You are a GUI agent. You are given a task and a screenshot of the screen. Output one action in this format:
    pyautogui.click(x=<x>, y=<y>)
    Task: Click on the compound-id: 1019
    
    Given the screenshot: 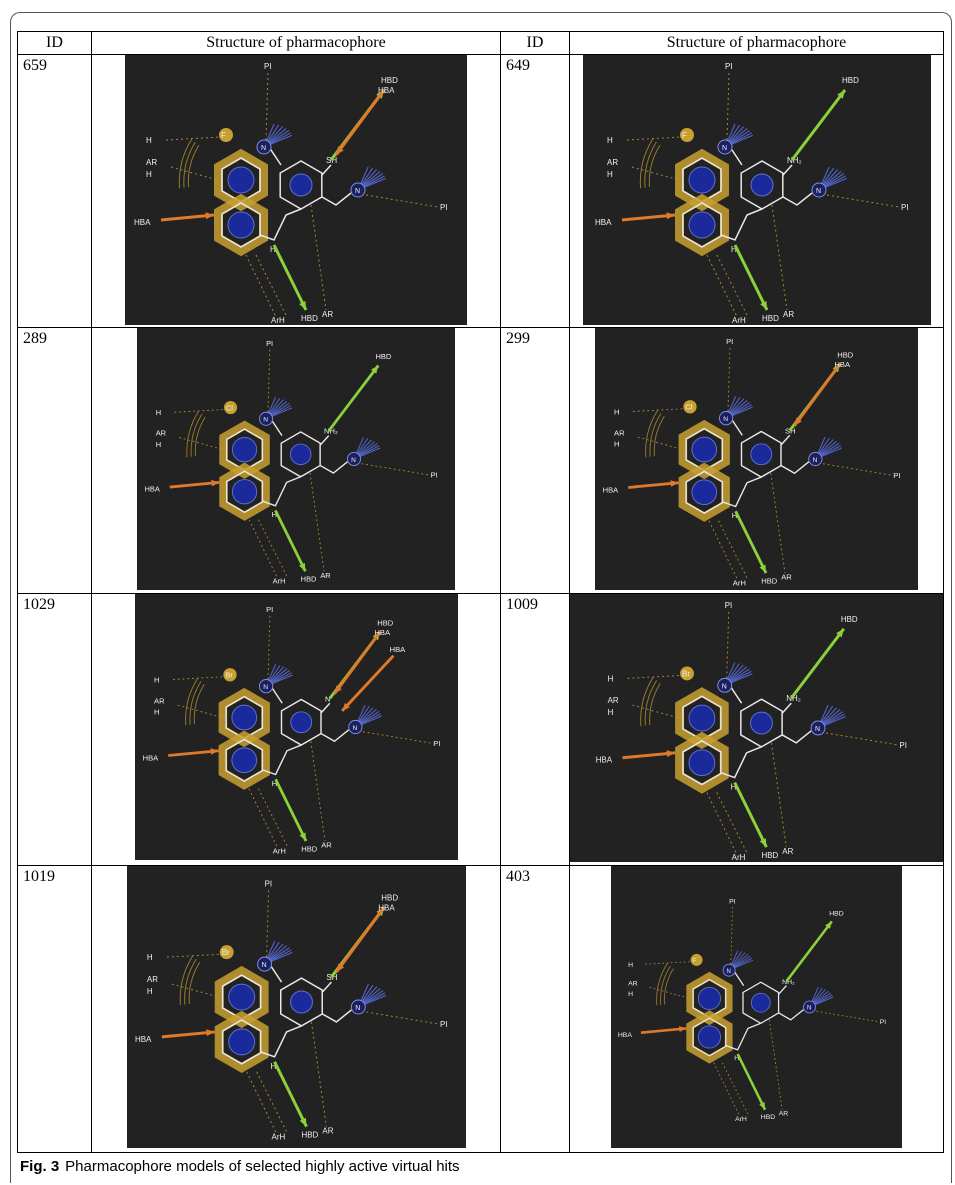 What is the action you would take?
    pyautogui.click(x=54, y=1009)
    